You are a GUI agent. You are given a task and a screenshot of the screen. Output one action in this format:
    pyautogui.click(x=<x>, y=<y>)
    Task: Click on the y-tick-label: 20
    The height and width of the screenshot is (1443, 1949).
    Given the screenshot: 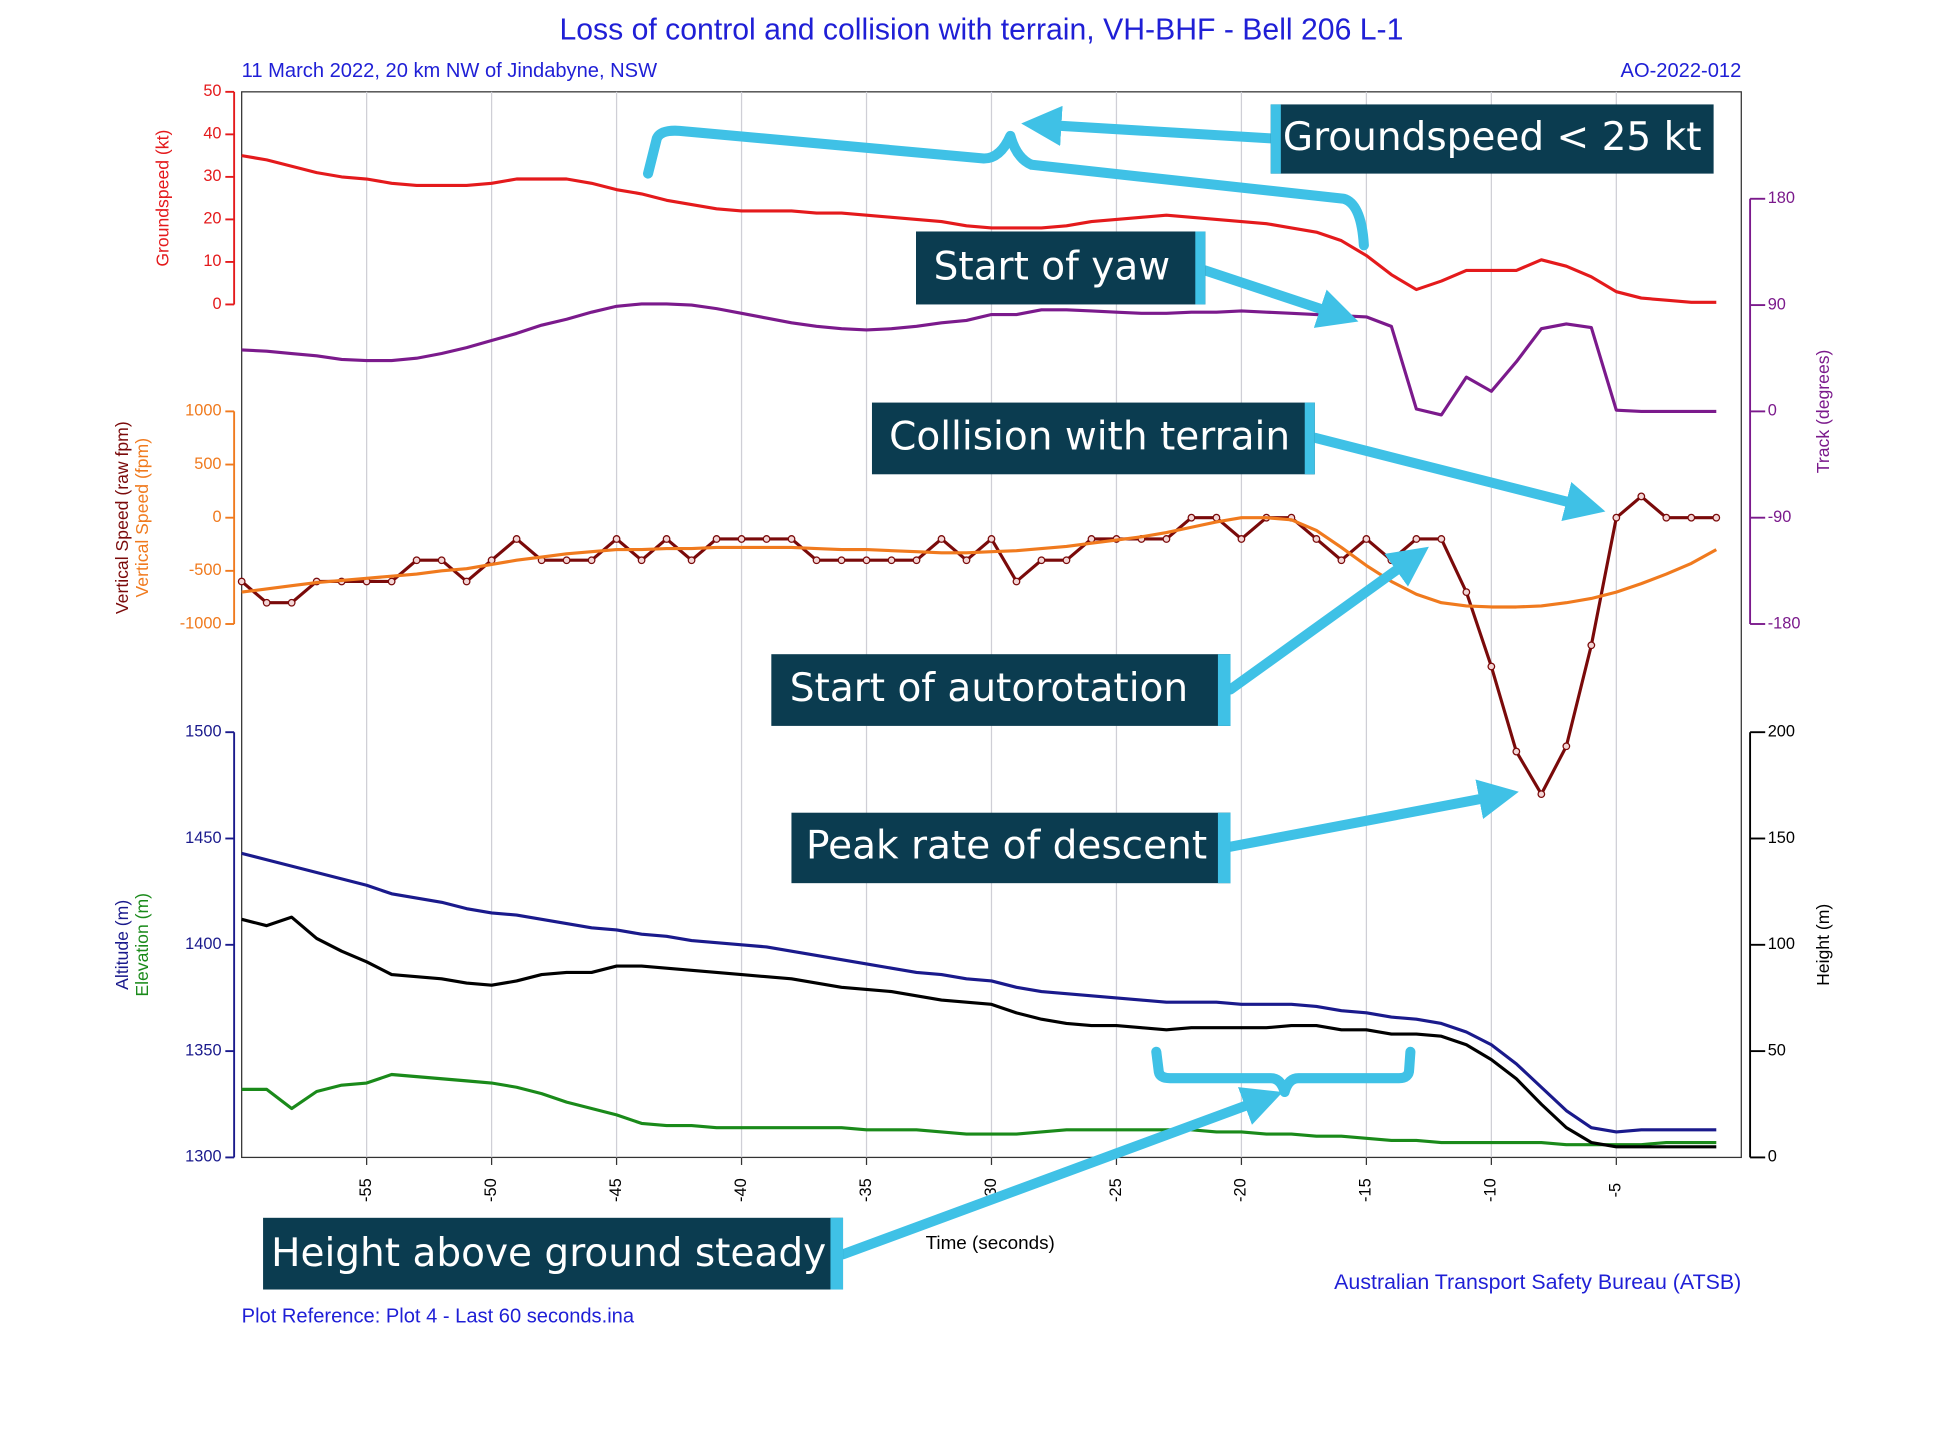 What is the action you would take?
    pyautogui.click(x=212, y=219)
    